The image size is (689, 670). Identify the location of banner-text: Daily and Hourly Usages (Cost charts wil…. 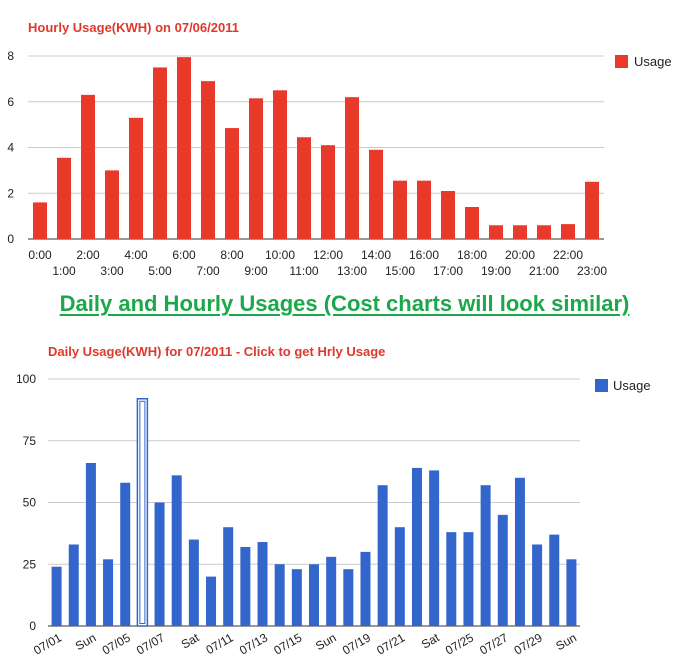
(344, 303).